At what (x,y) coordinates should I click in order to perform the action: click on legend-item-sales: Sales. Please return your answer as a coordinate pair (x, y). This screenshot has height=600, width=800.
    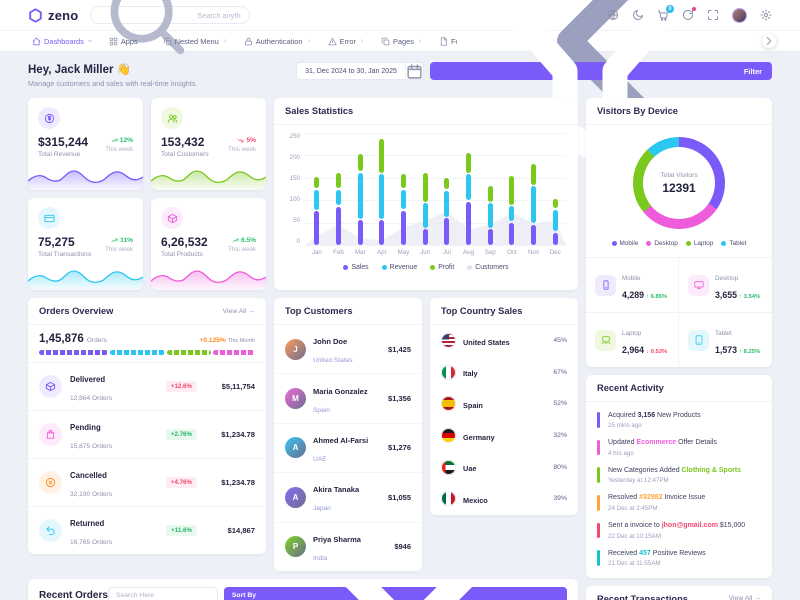
    Looking at the image, I should click on (356, 267).